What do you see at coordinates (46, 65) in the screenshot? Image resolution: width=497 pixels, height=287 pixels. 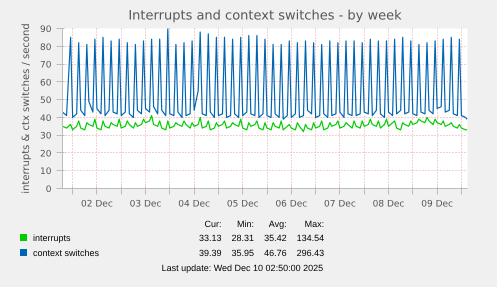 I see `y-tick-label: 70` at bounding box center [46, 65].